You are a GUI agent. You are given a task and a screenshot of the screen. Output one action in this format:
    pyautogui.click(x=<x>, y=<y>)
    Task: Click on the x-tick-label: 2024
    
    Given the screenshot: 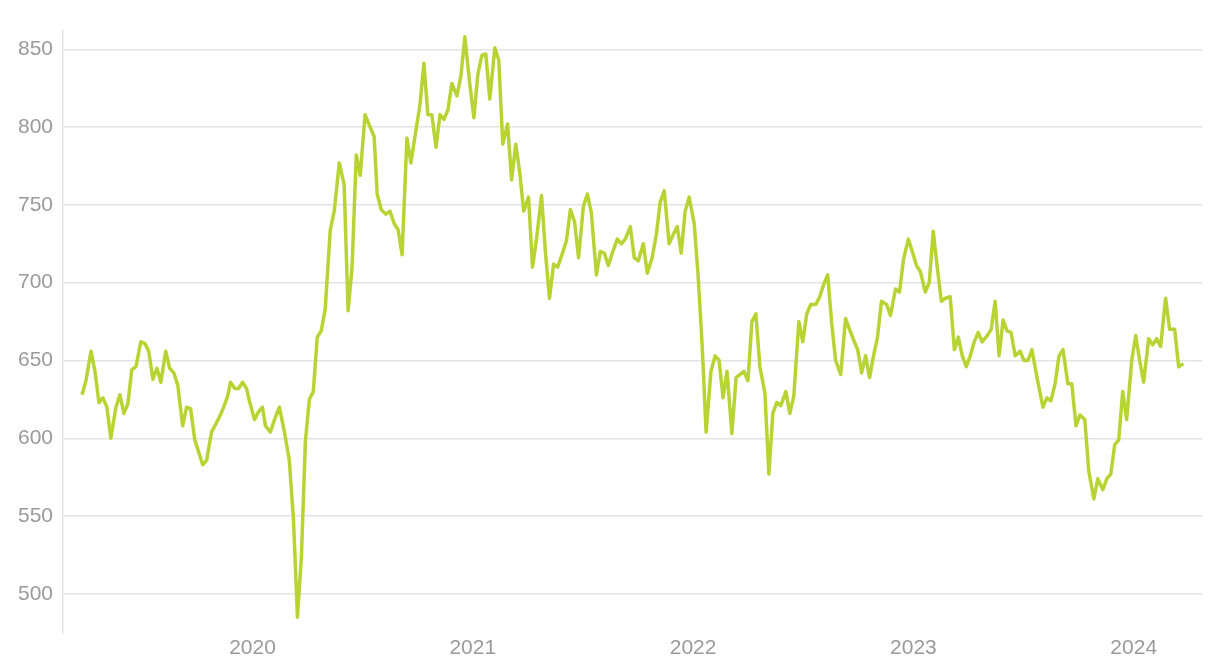 What is the action you would take?
    pyautogui.click(x=1134, y=647)
    